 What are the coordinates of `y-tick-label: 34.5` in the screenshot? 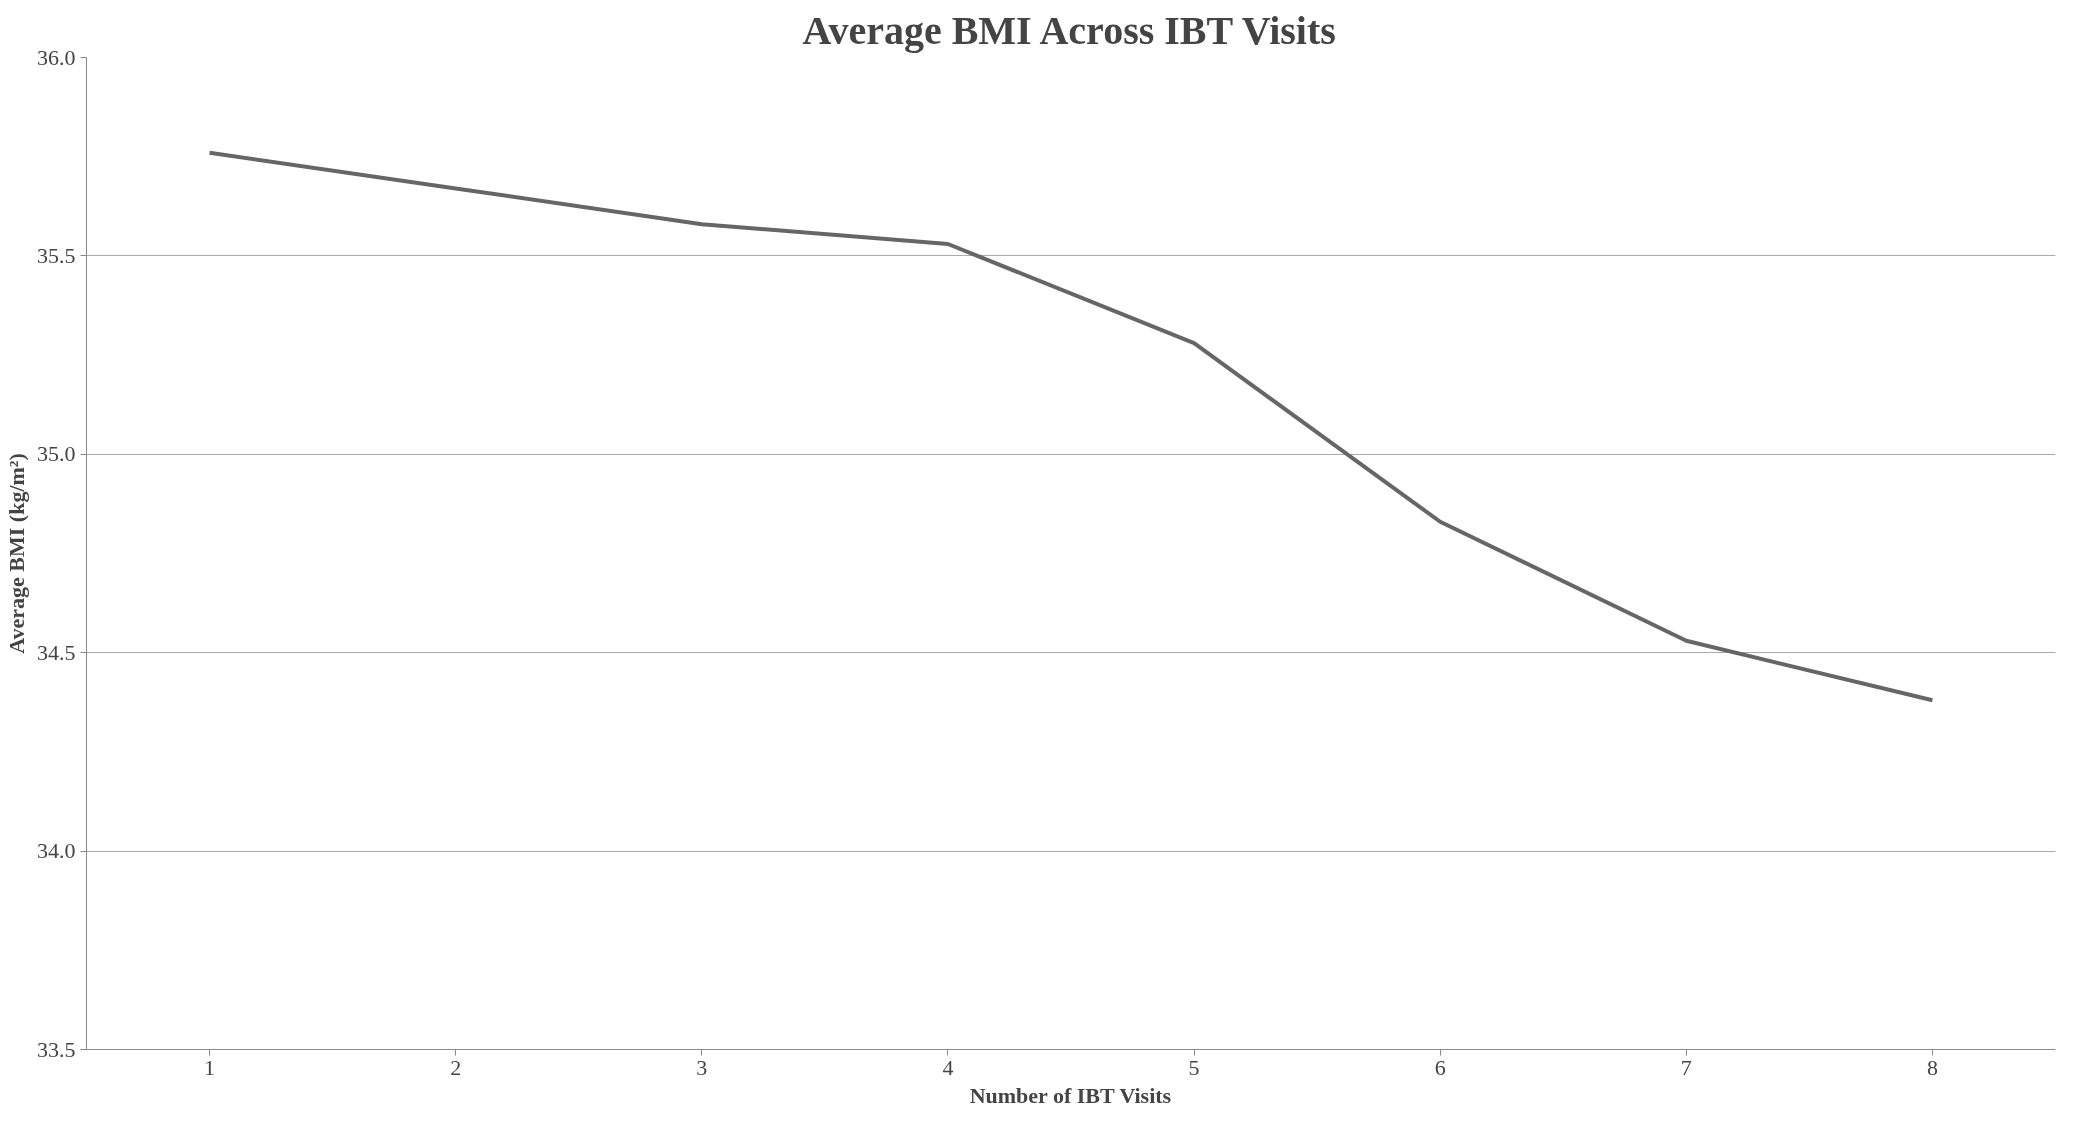 It's located at (56, 652).